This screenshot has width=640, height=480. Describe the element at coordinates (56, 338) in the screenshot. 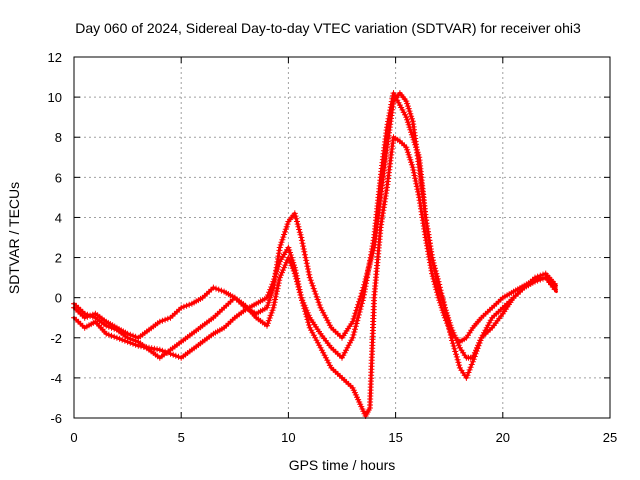

I see `y-tick-label: -2` at that location.